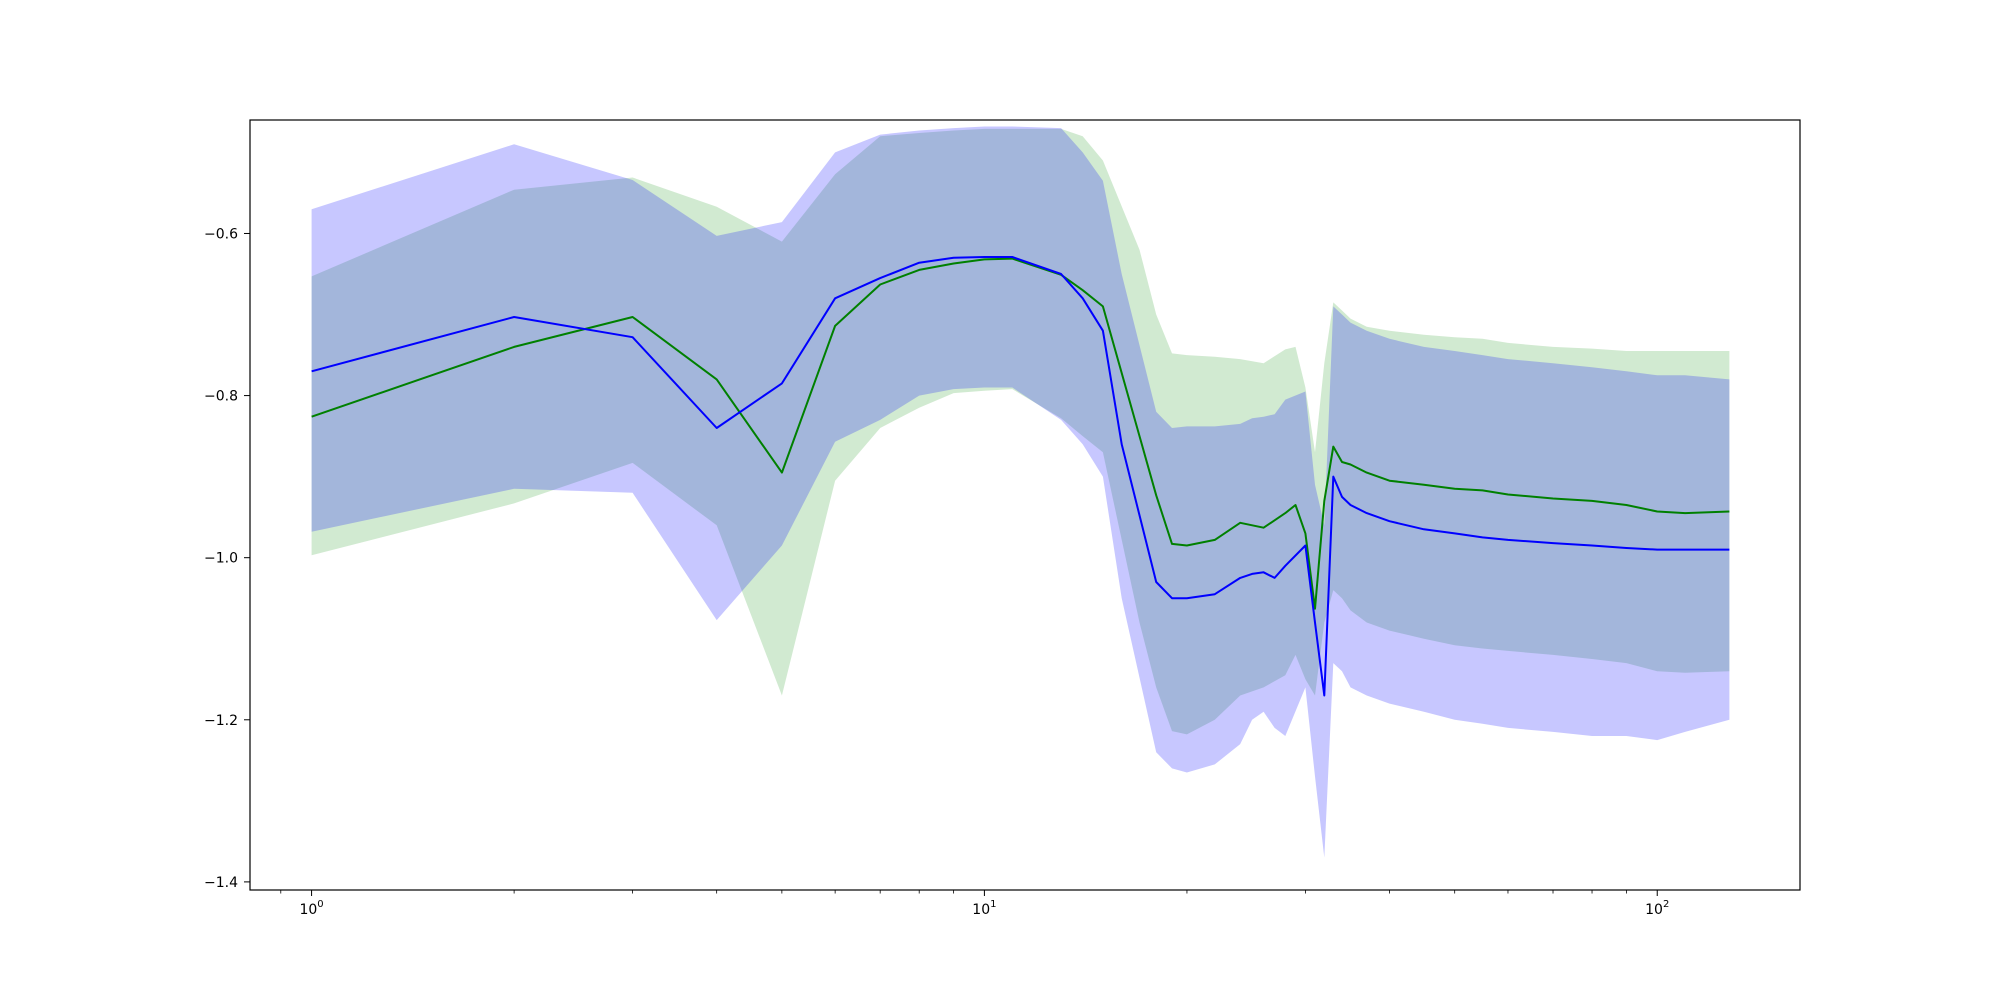  I want to click on y-tick-label: −1.0, so click(221, 559).